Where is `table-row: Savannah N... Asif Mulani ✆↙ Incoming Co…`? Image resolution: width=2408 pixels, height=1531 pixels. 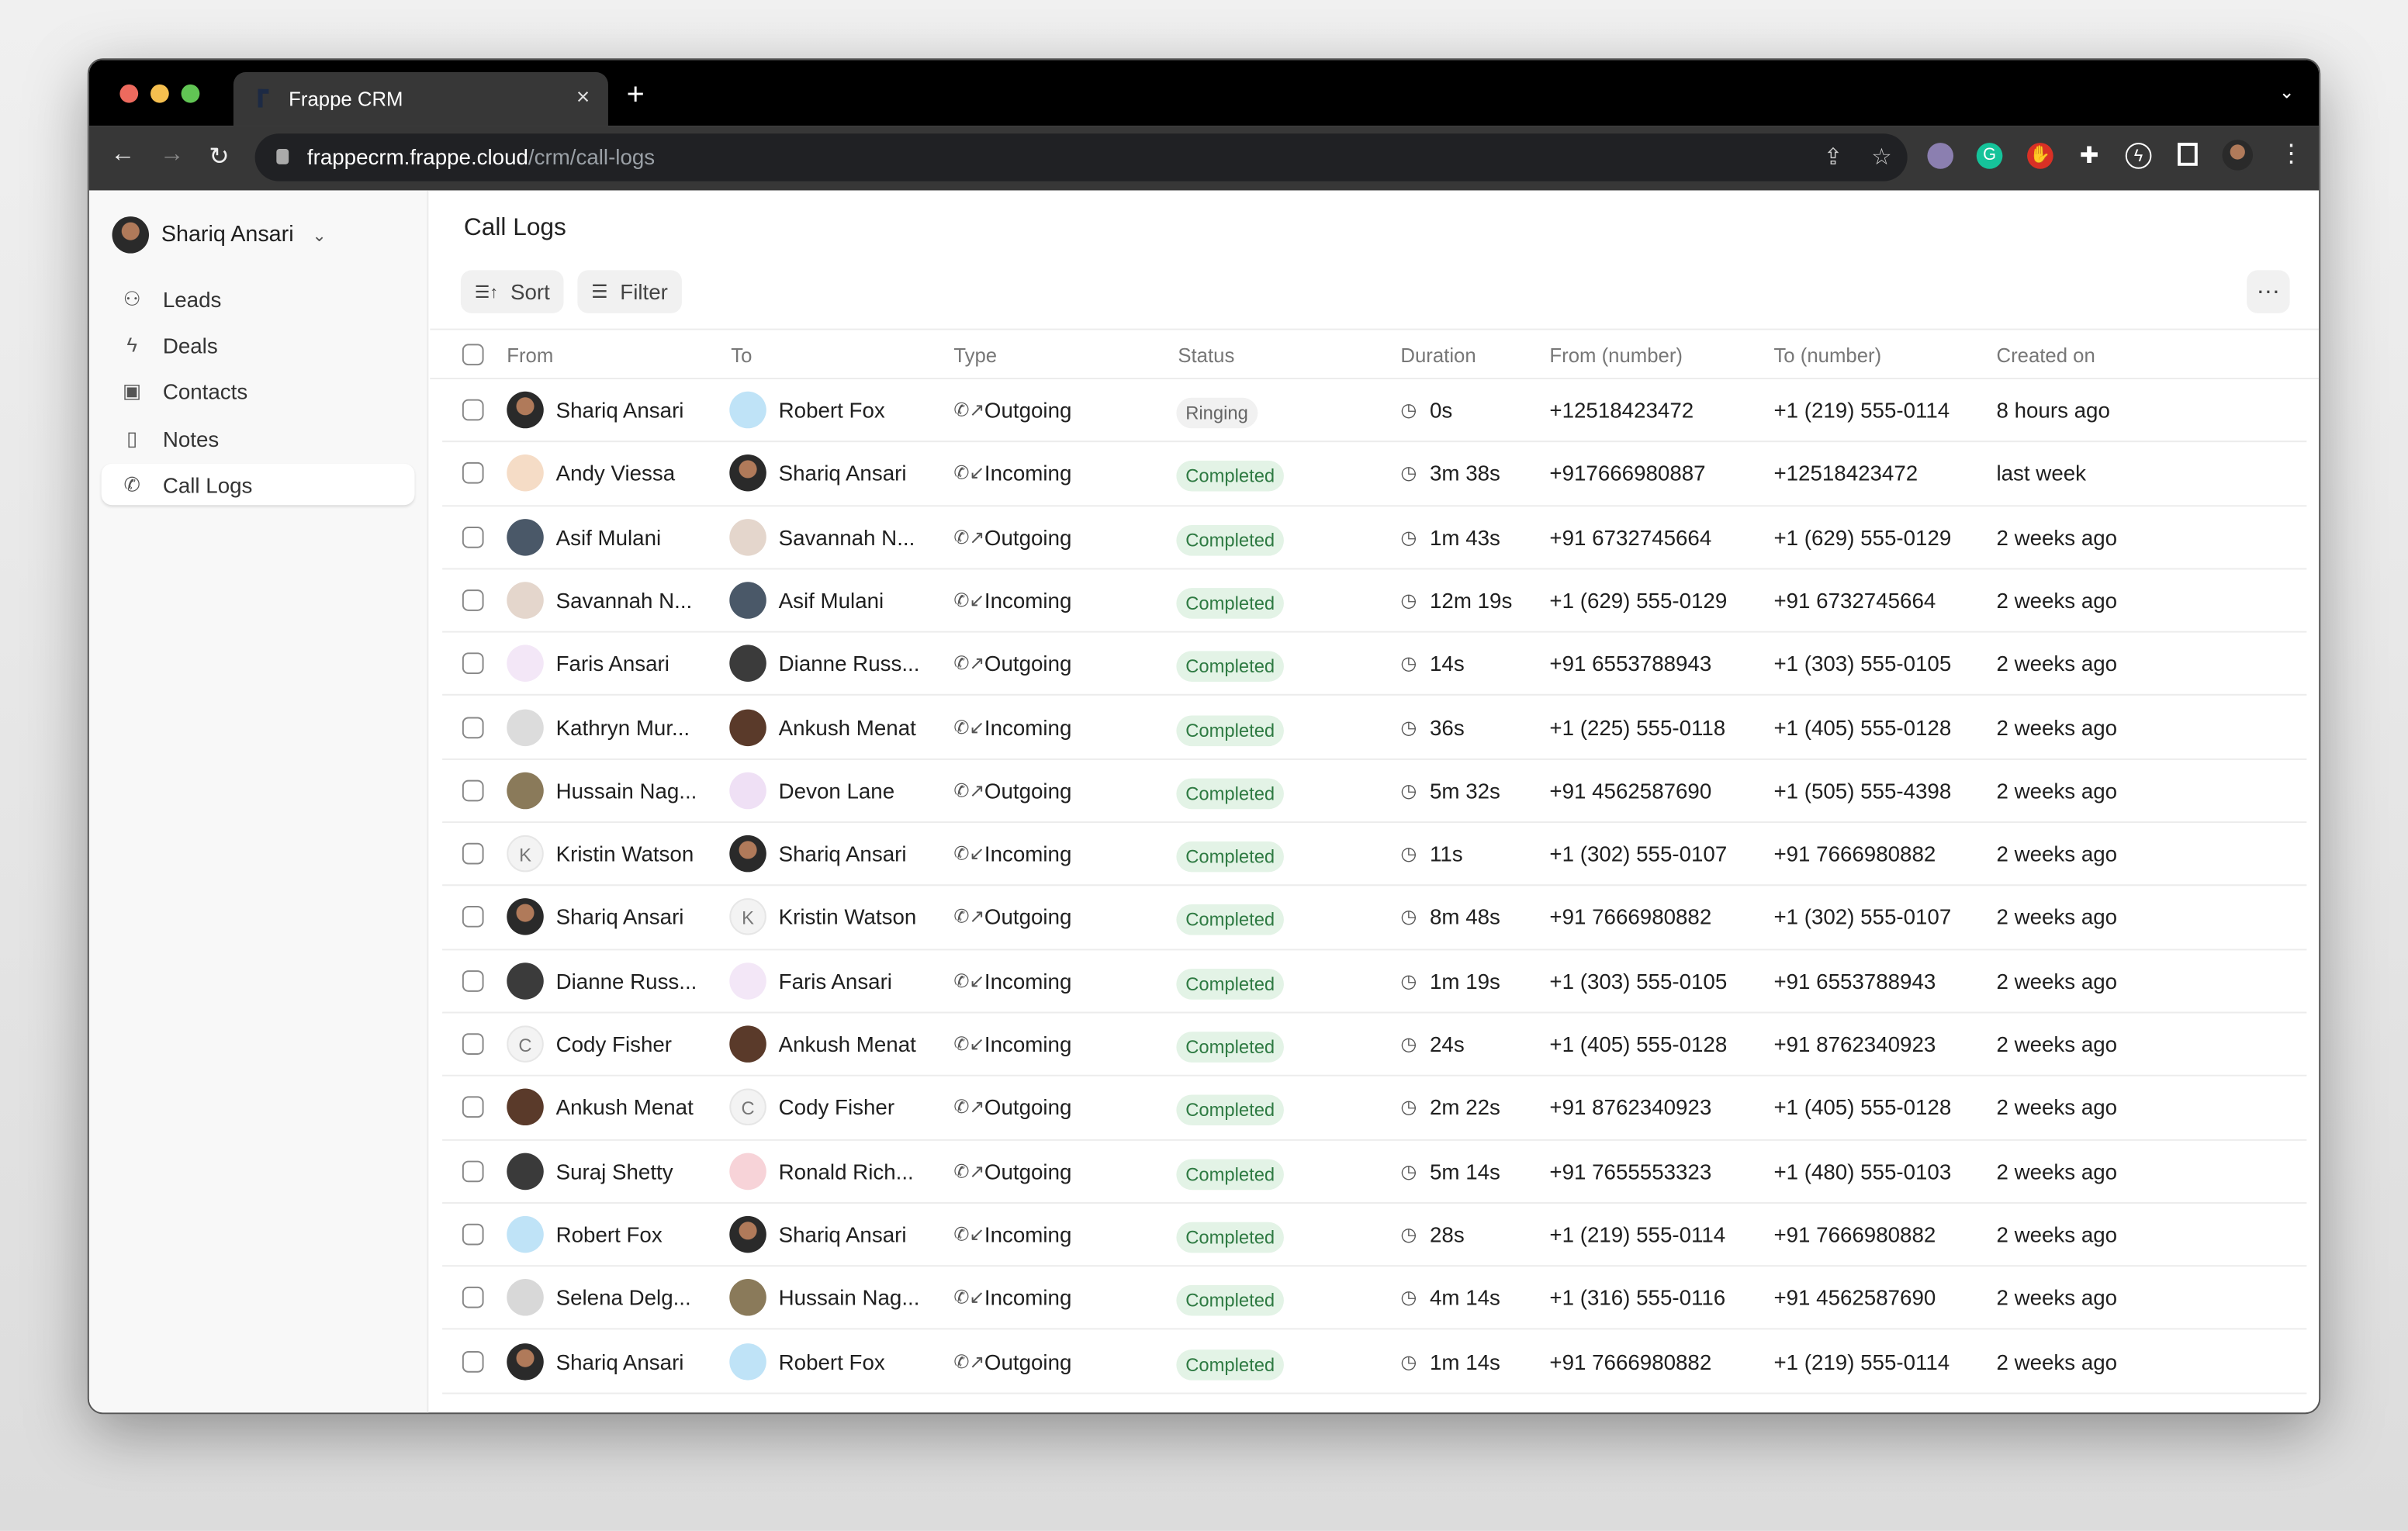 table-row: Savannah N... Asif Mulani ✆↙ Incoming Co… is located at coordinates (1374, 601).